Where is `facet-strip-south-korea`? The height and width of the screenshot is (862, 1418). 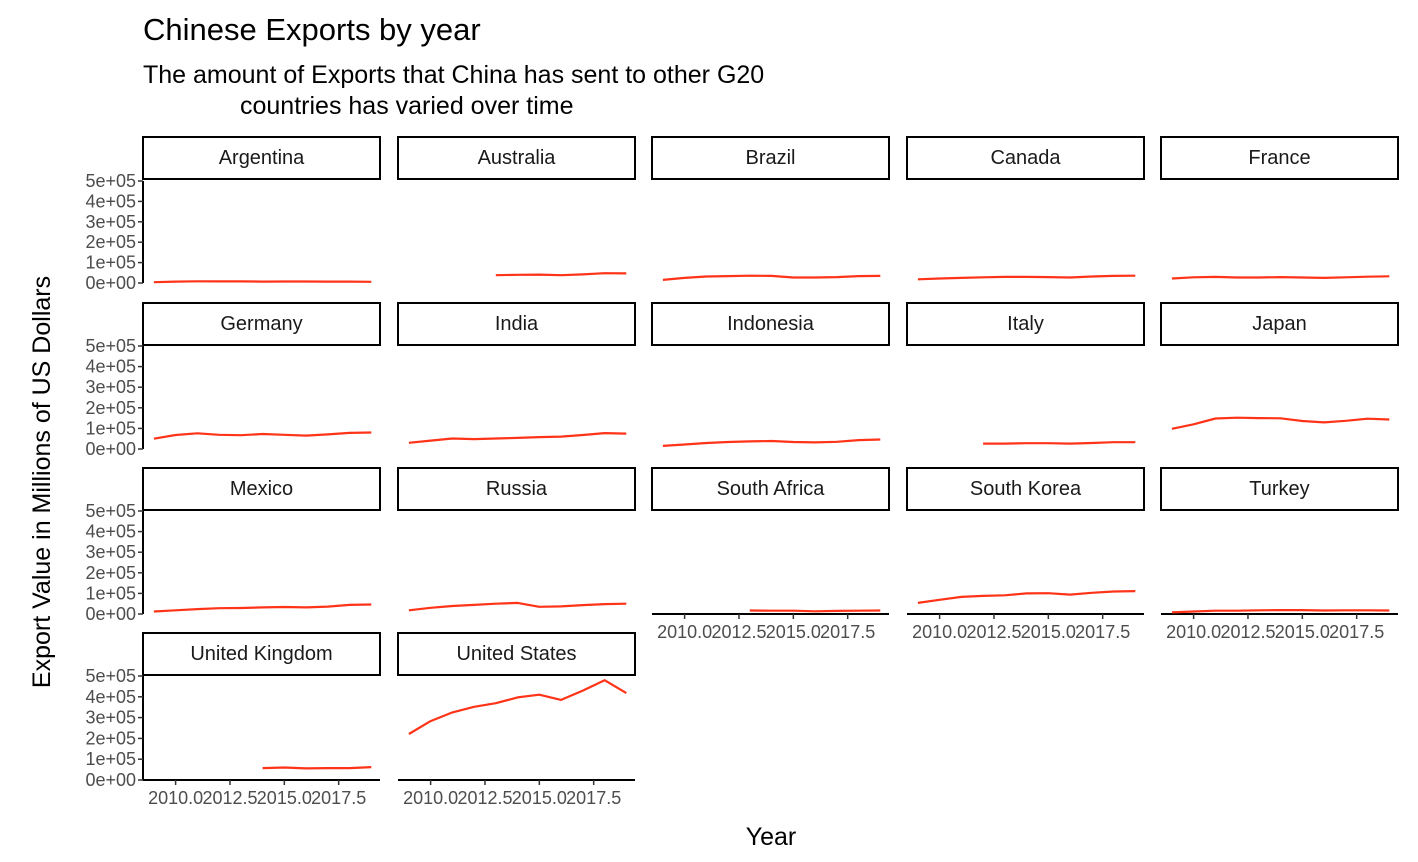
facet-strip-south-korea is located at coordinates (1025, 489).